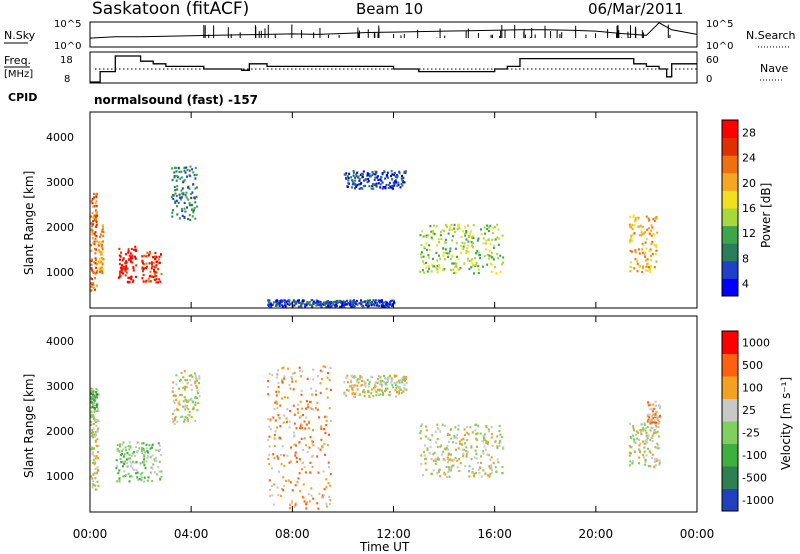  I want to click on colorbar-swatch, so click(730, 342).